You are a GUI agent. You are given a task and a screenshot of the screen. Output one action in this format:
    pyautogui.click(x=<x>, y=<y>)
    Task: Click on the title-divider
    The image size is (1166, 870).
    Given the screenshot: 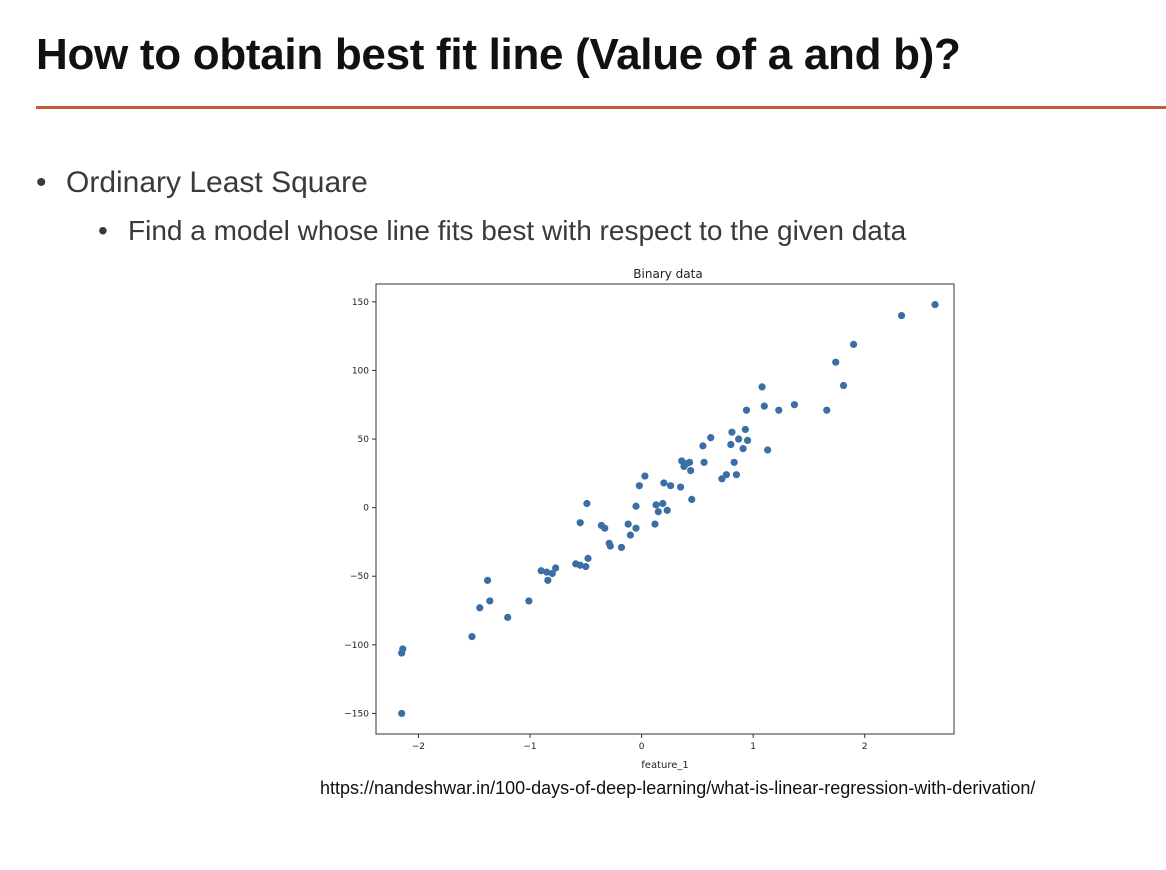 What is the action you would take?
    pyautogui.click(x=601, y=107)
    